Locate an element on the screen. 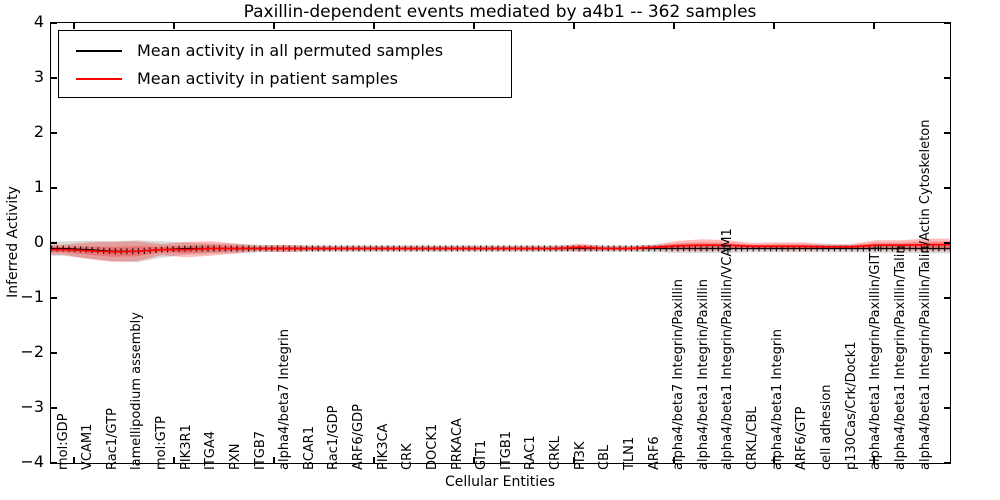  x-entity-label: CRKL is located at coordinates (556, 453).